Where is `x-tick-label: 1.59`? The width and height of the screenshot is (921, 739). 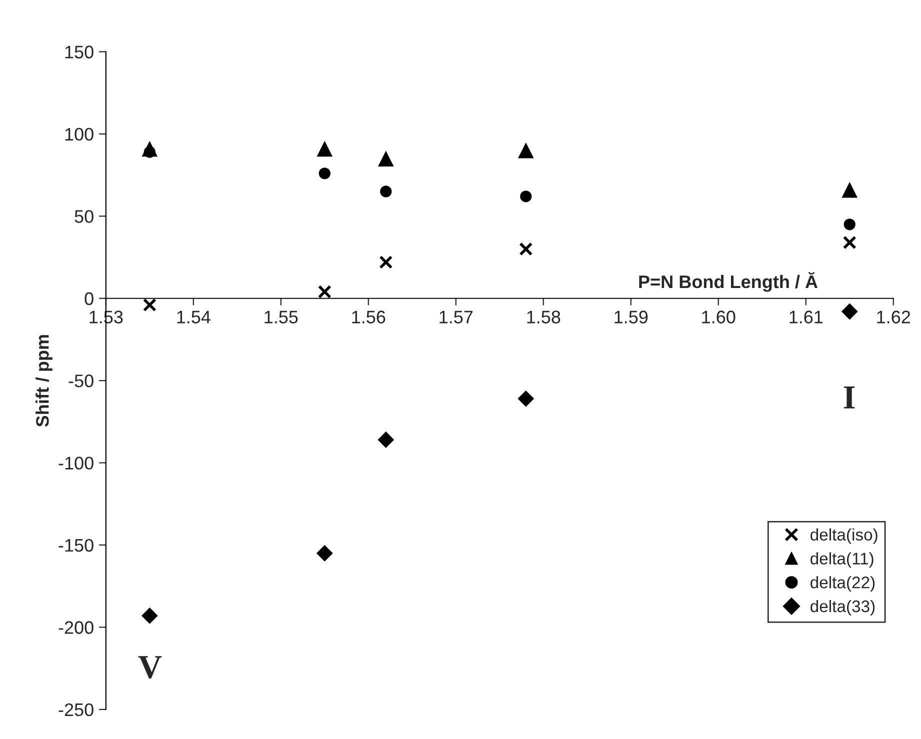
x-tick-label: 1.59 is located at coordinates (631, 317).